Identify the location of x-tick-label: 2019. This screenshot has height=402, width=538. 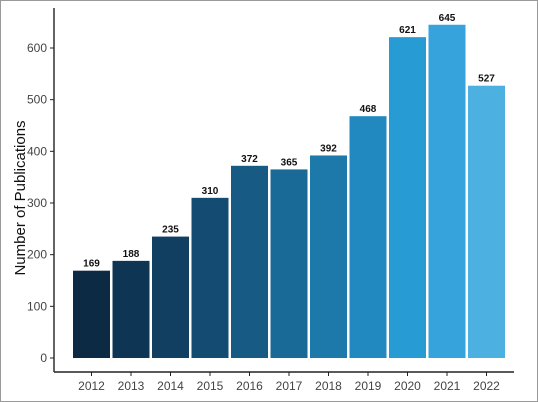
(368, 386).